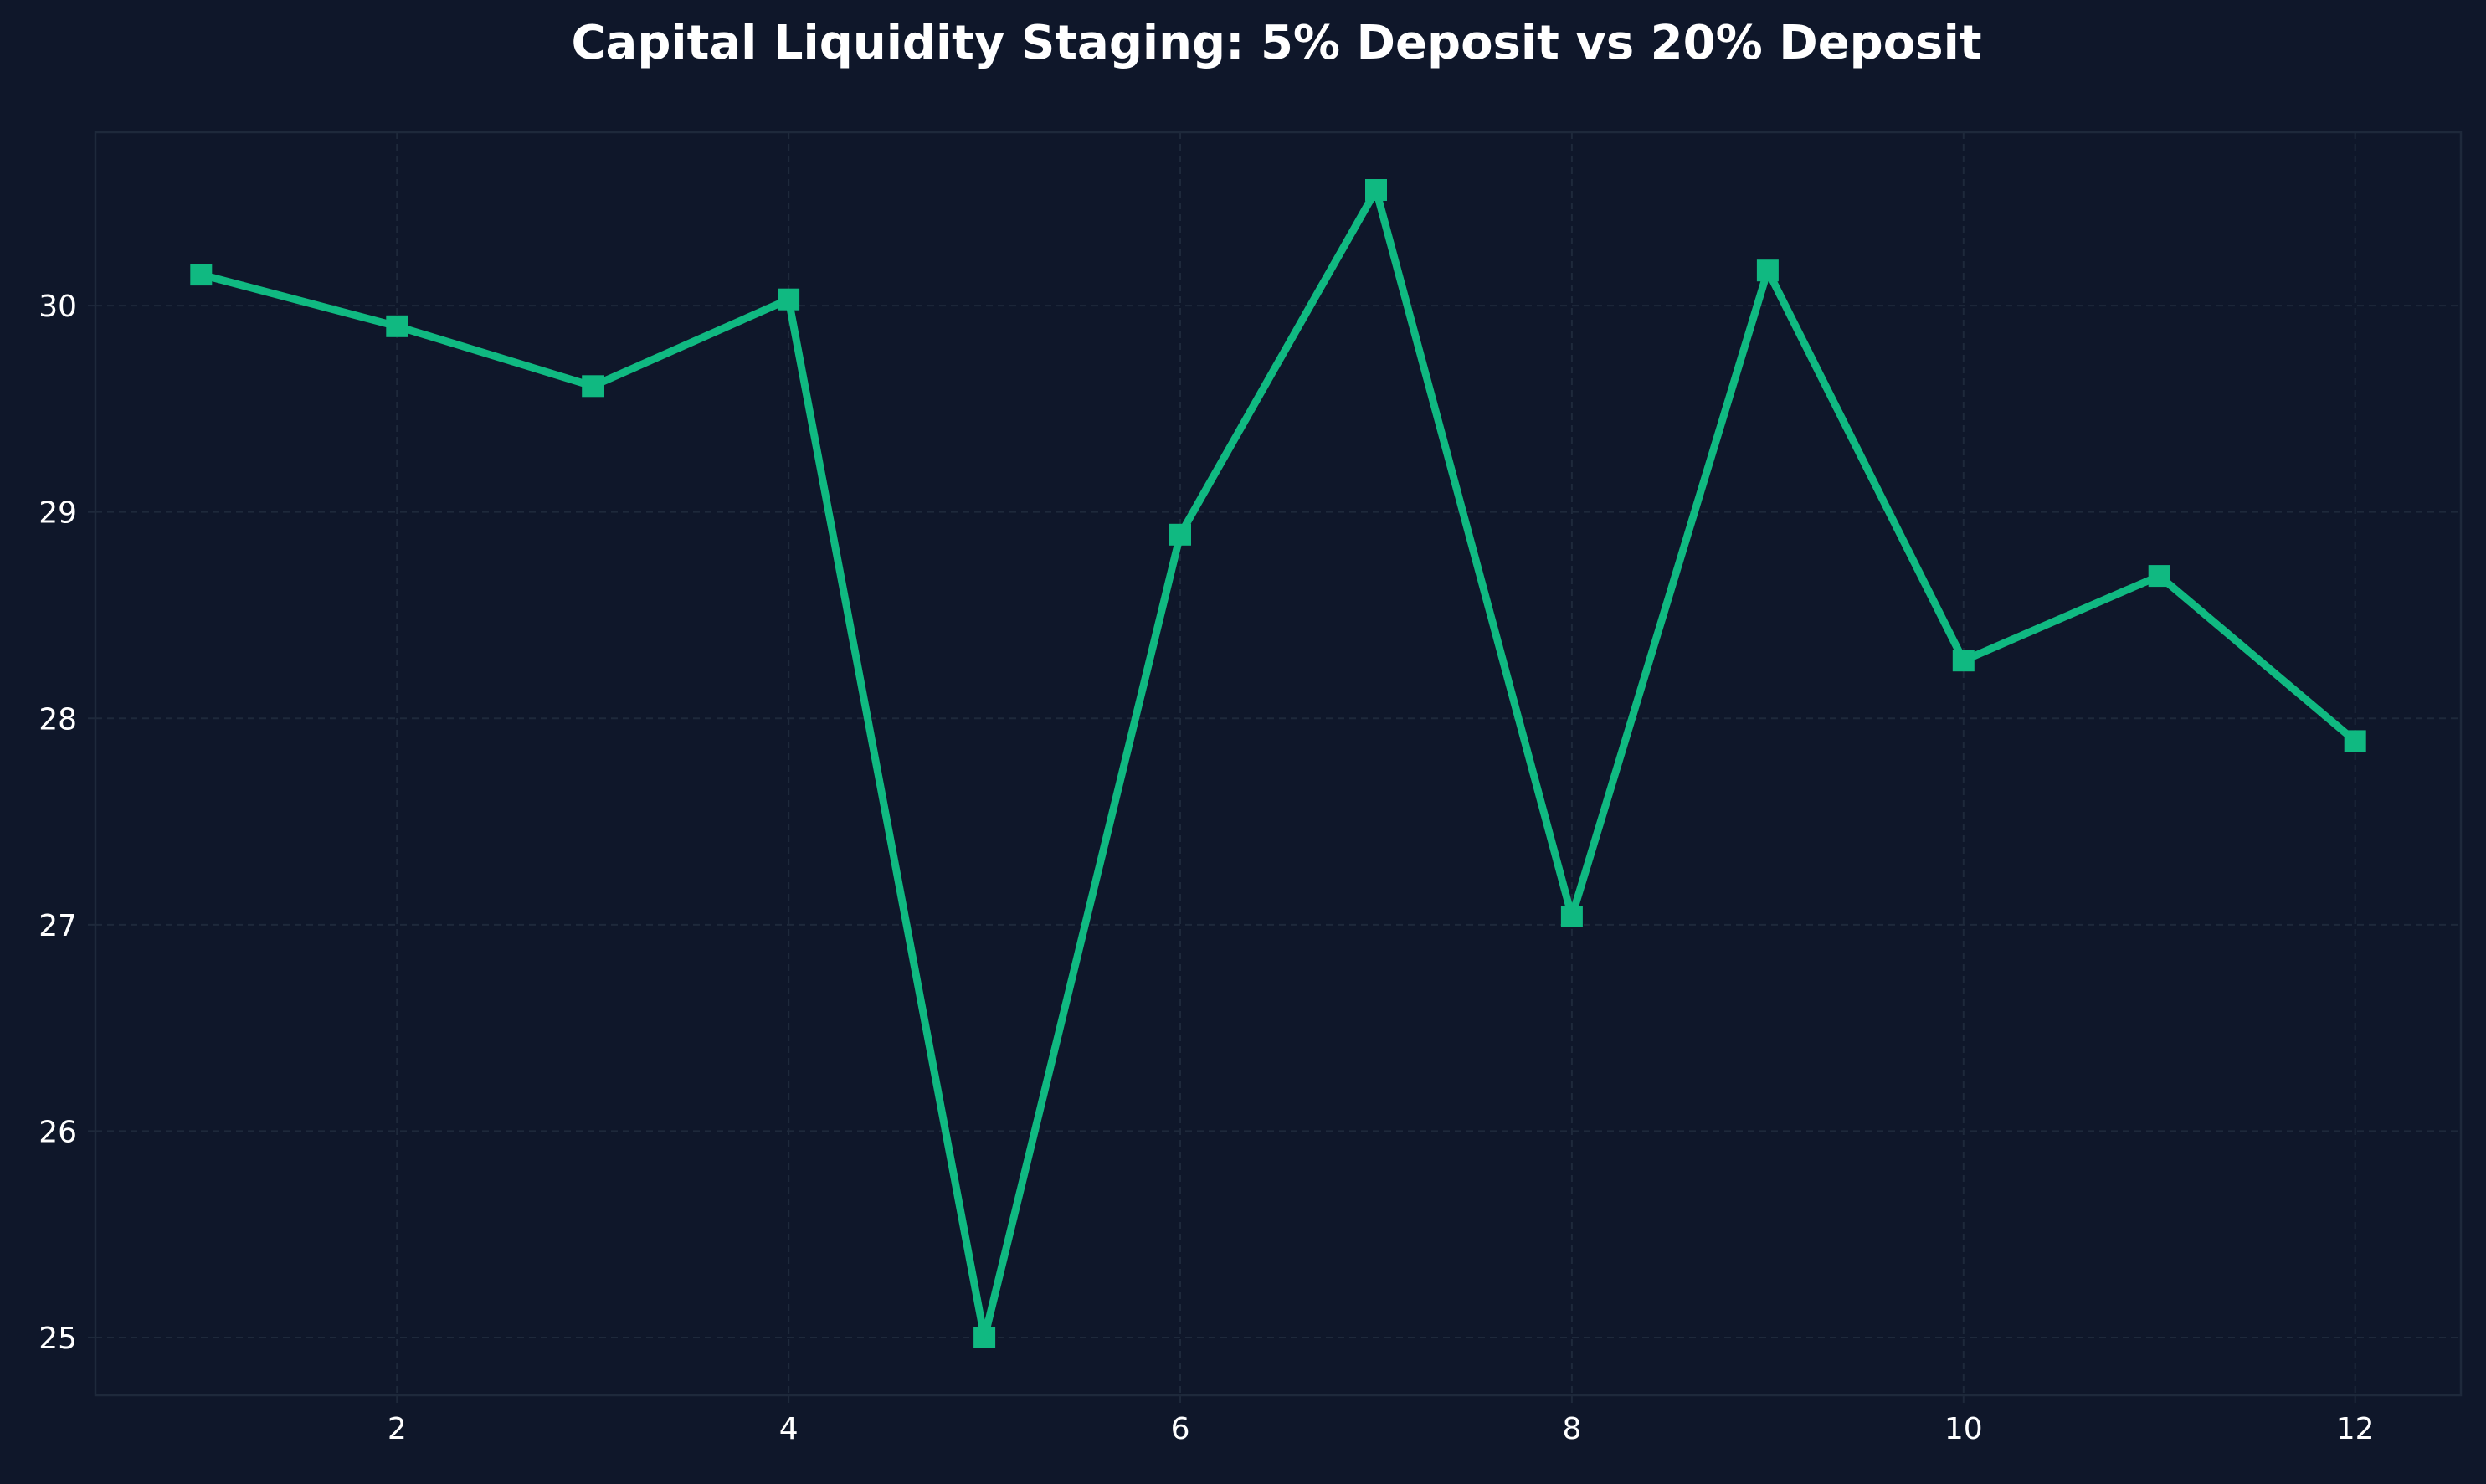 The width and height of the screenshot is (2486, 1484). I want to click on y-tick-label: 27, so click(58, 926).